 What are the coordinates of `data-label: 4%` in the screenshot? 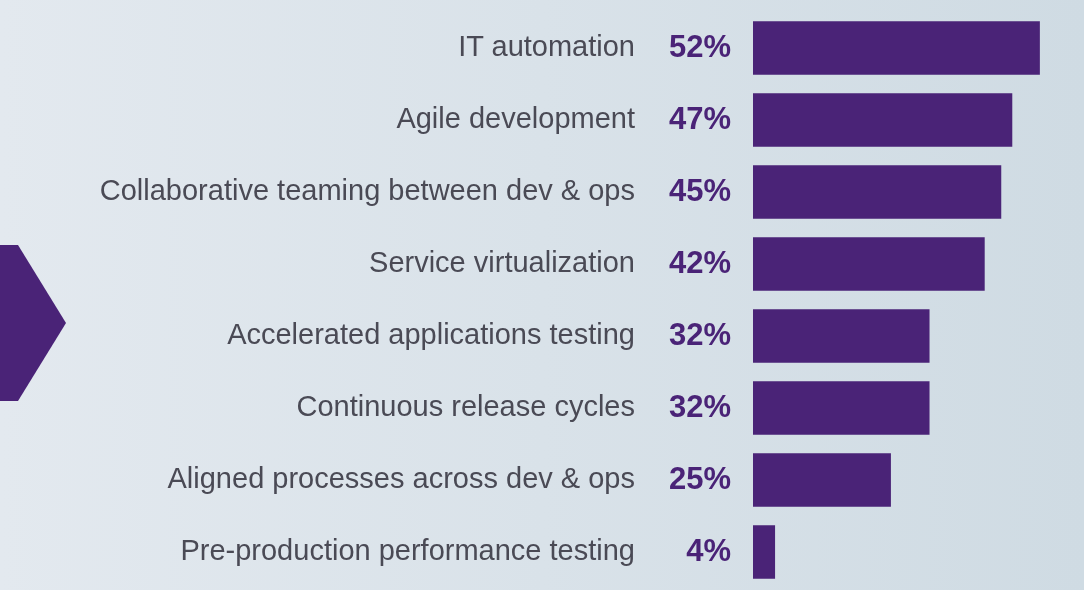 It's located at (708, 550).